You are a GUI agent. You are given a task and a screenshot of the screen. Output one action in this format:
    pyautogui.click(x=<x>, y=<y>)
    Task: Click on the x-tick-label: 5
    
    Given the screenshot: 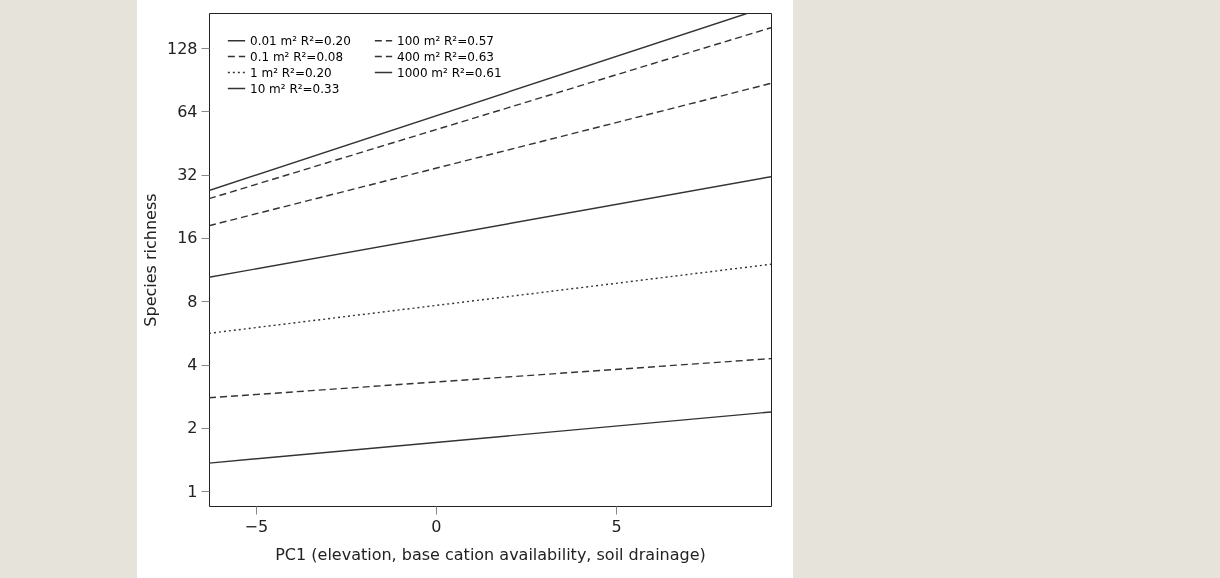 What is the action you would take?
    pyautogui.click(x=616, y=526)
    